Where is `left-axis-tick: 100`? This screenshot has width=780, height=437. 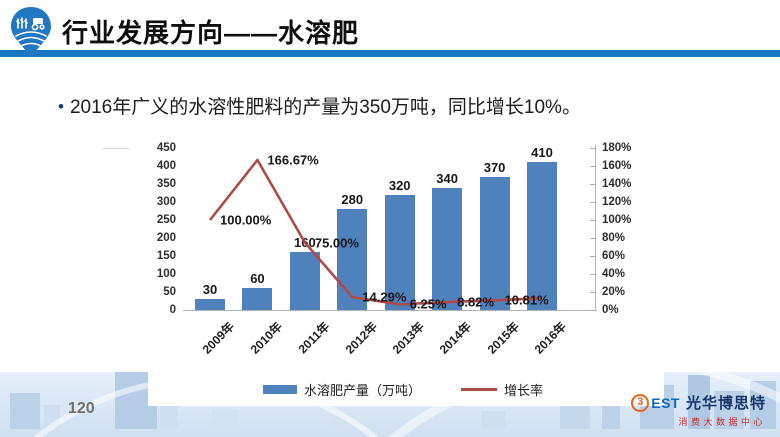
left-axis-tick: 100 is located at coordinates (166, 274).